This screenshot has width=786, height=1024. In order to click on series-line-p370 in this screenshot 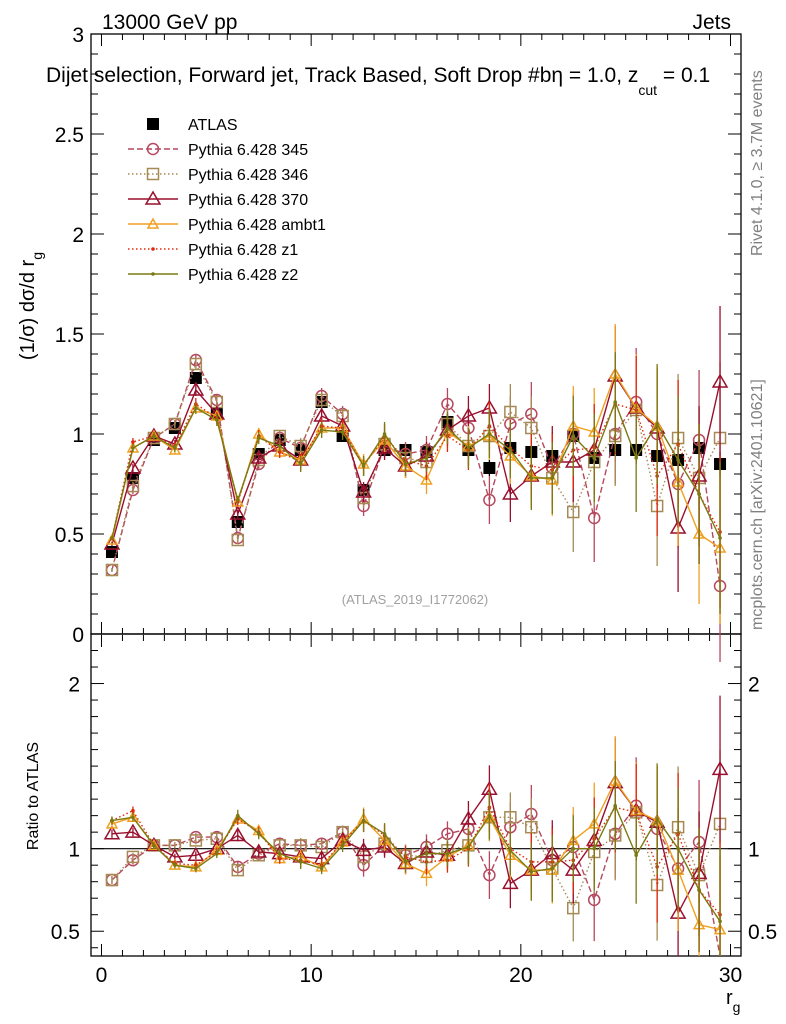, I will do `click(416, 459)`.